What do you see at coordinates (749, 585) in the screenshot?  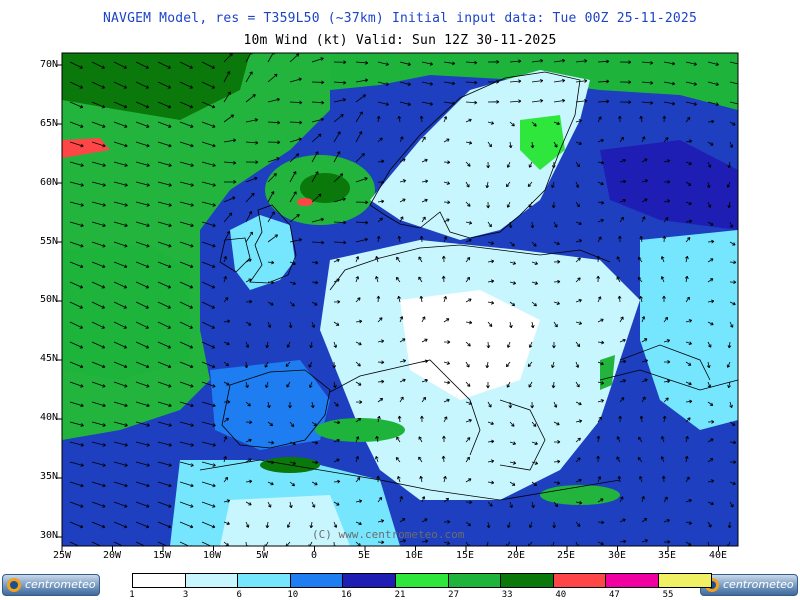 I see `centrometeo-logo-right: centrometeo` at bounding box center [749, 585].